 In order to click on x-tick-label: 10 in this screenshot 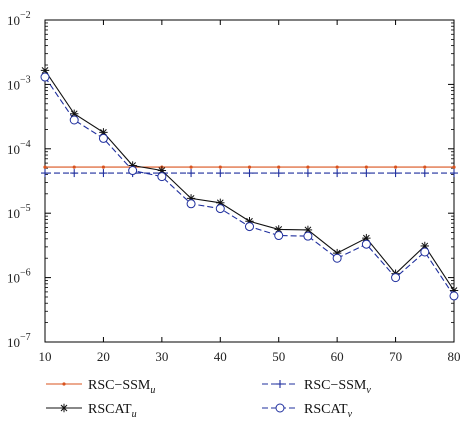, I will do `click(45, 356)`.